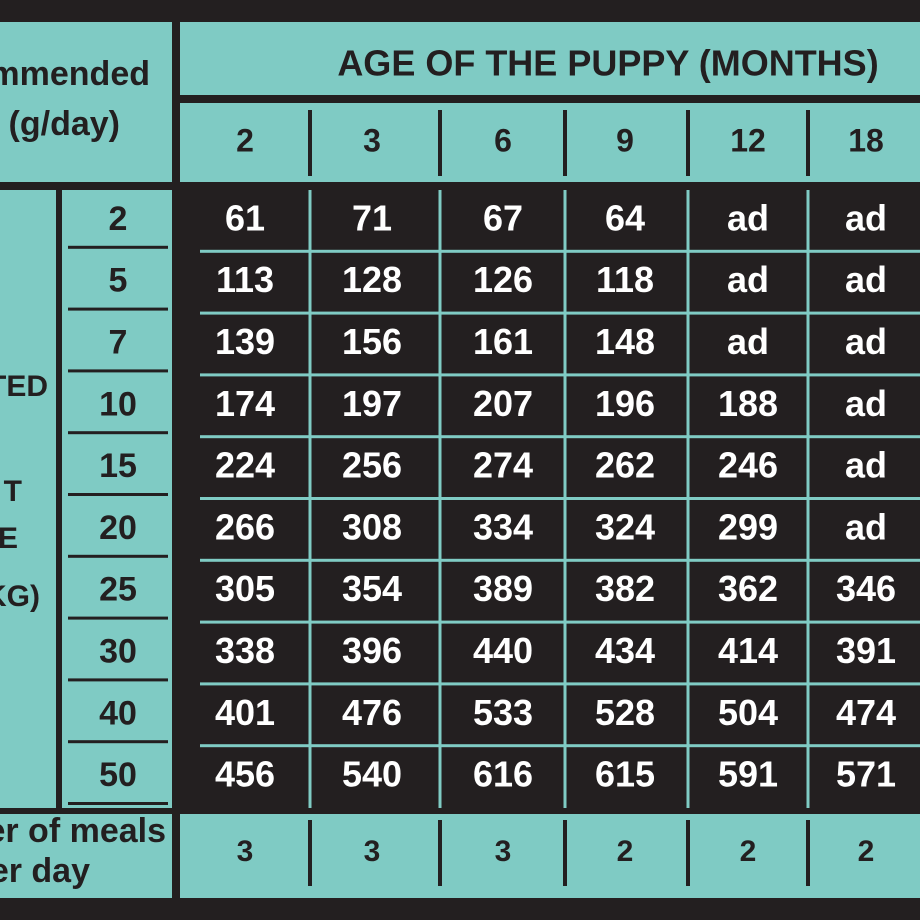 The width and height of the screenshot is (920, 920). What do you see at coordinates (748, 465) in the screenshot?
I see `cell-value: 246` at bounding box center [748, 465].